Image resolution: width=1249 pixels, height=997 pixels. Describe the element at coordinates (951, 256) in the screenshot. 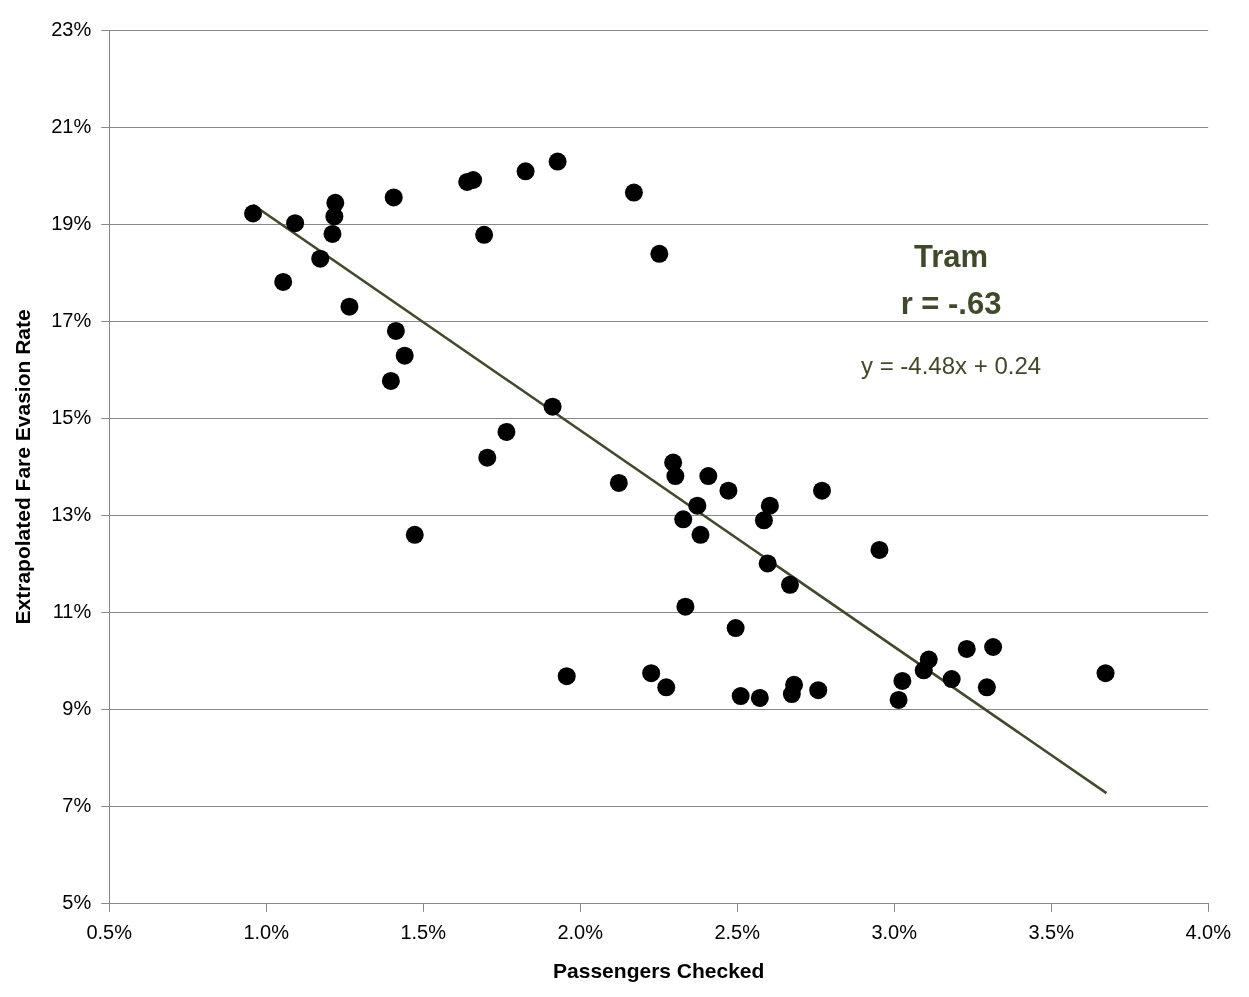

I see `annotation: Tram` at that location.